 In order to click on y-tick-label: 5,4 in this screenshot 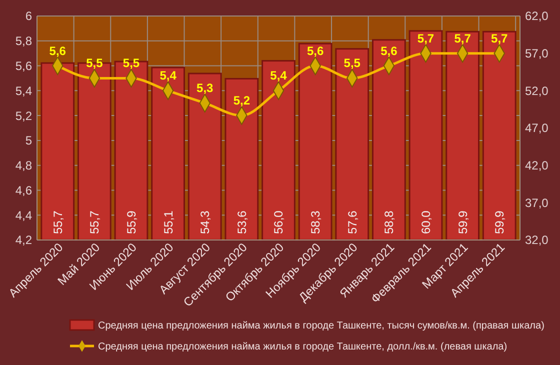, I will do `click(23, 91)`.